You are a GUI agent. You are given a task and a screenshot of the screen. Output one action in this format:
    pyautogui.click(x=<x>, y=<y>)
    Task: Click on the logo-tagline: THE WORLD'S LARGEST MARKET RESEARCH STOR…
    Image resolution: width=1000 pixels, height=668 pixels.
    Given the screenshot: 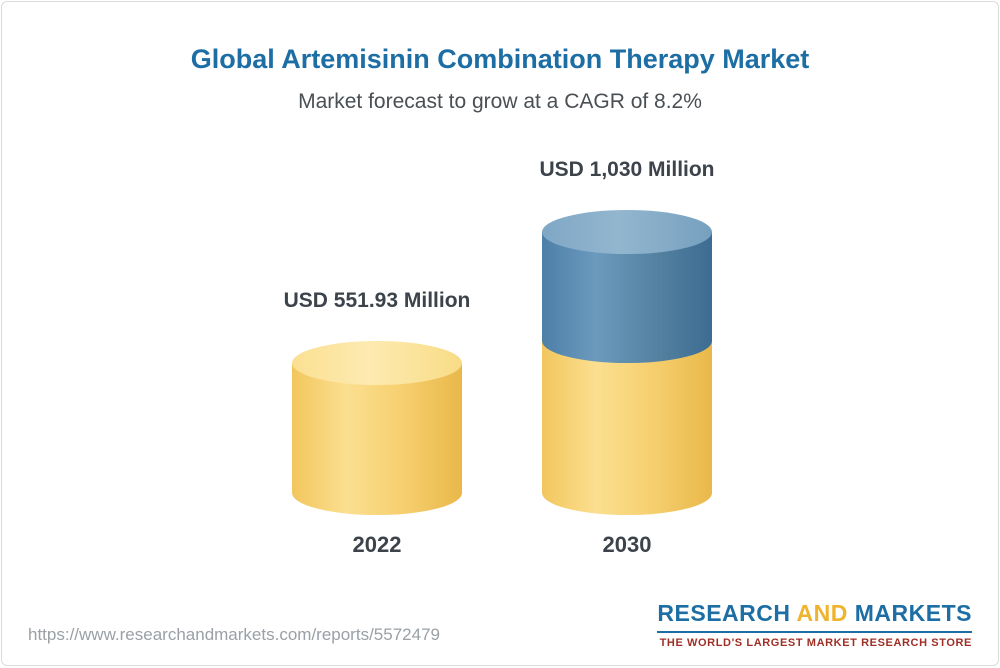 What is the action you would take?
    pyautogui.click(x=814, y=640)
    